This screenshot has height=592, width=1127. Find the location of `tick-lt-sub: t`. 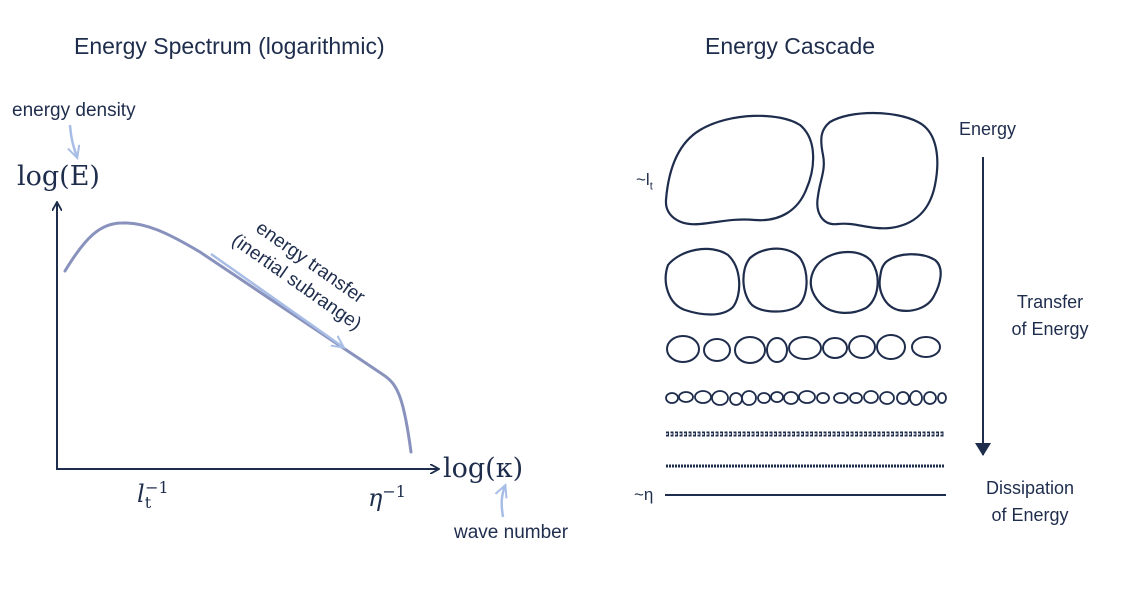

tick-lt-sub: t is located at coordinates (148, 502).